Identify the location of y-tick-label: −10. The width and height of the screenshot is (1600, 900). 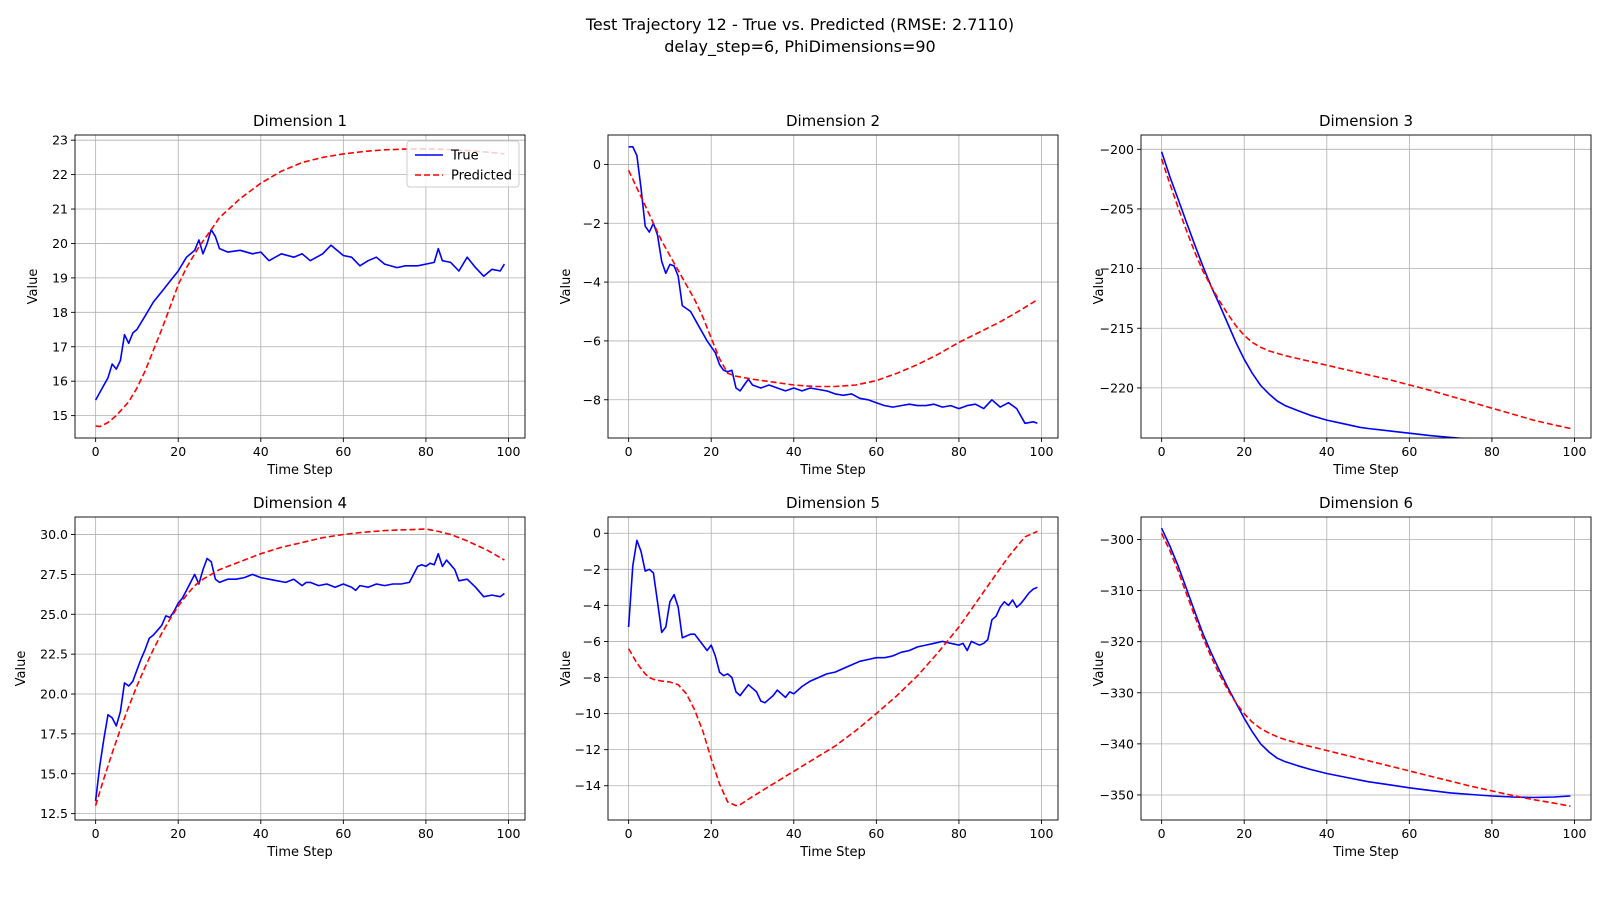
(588, 713).